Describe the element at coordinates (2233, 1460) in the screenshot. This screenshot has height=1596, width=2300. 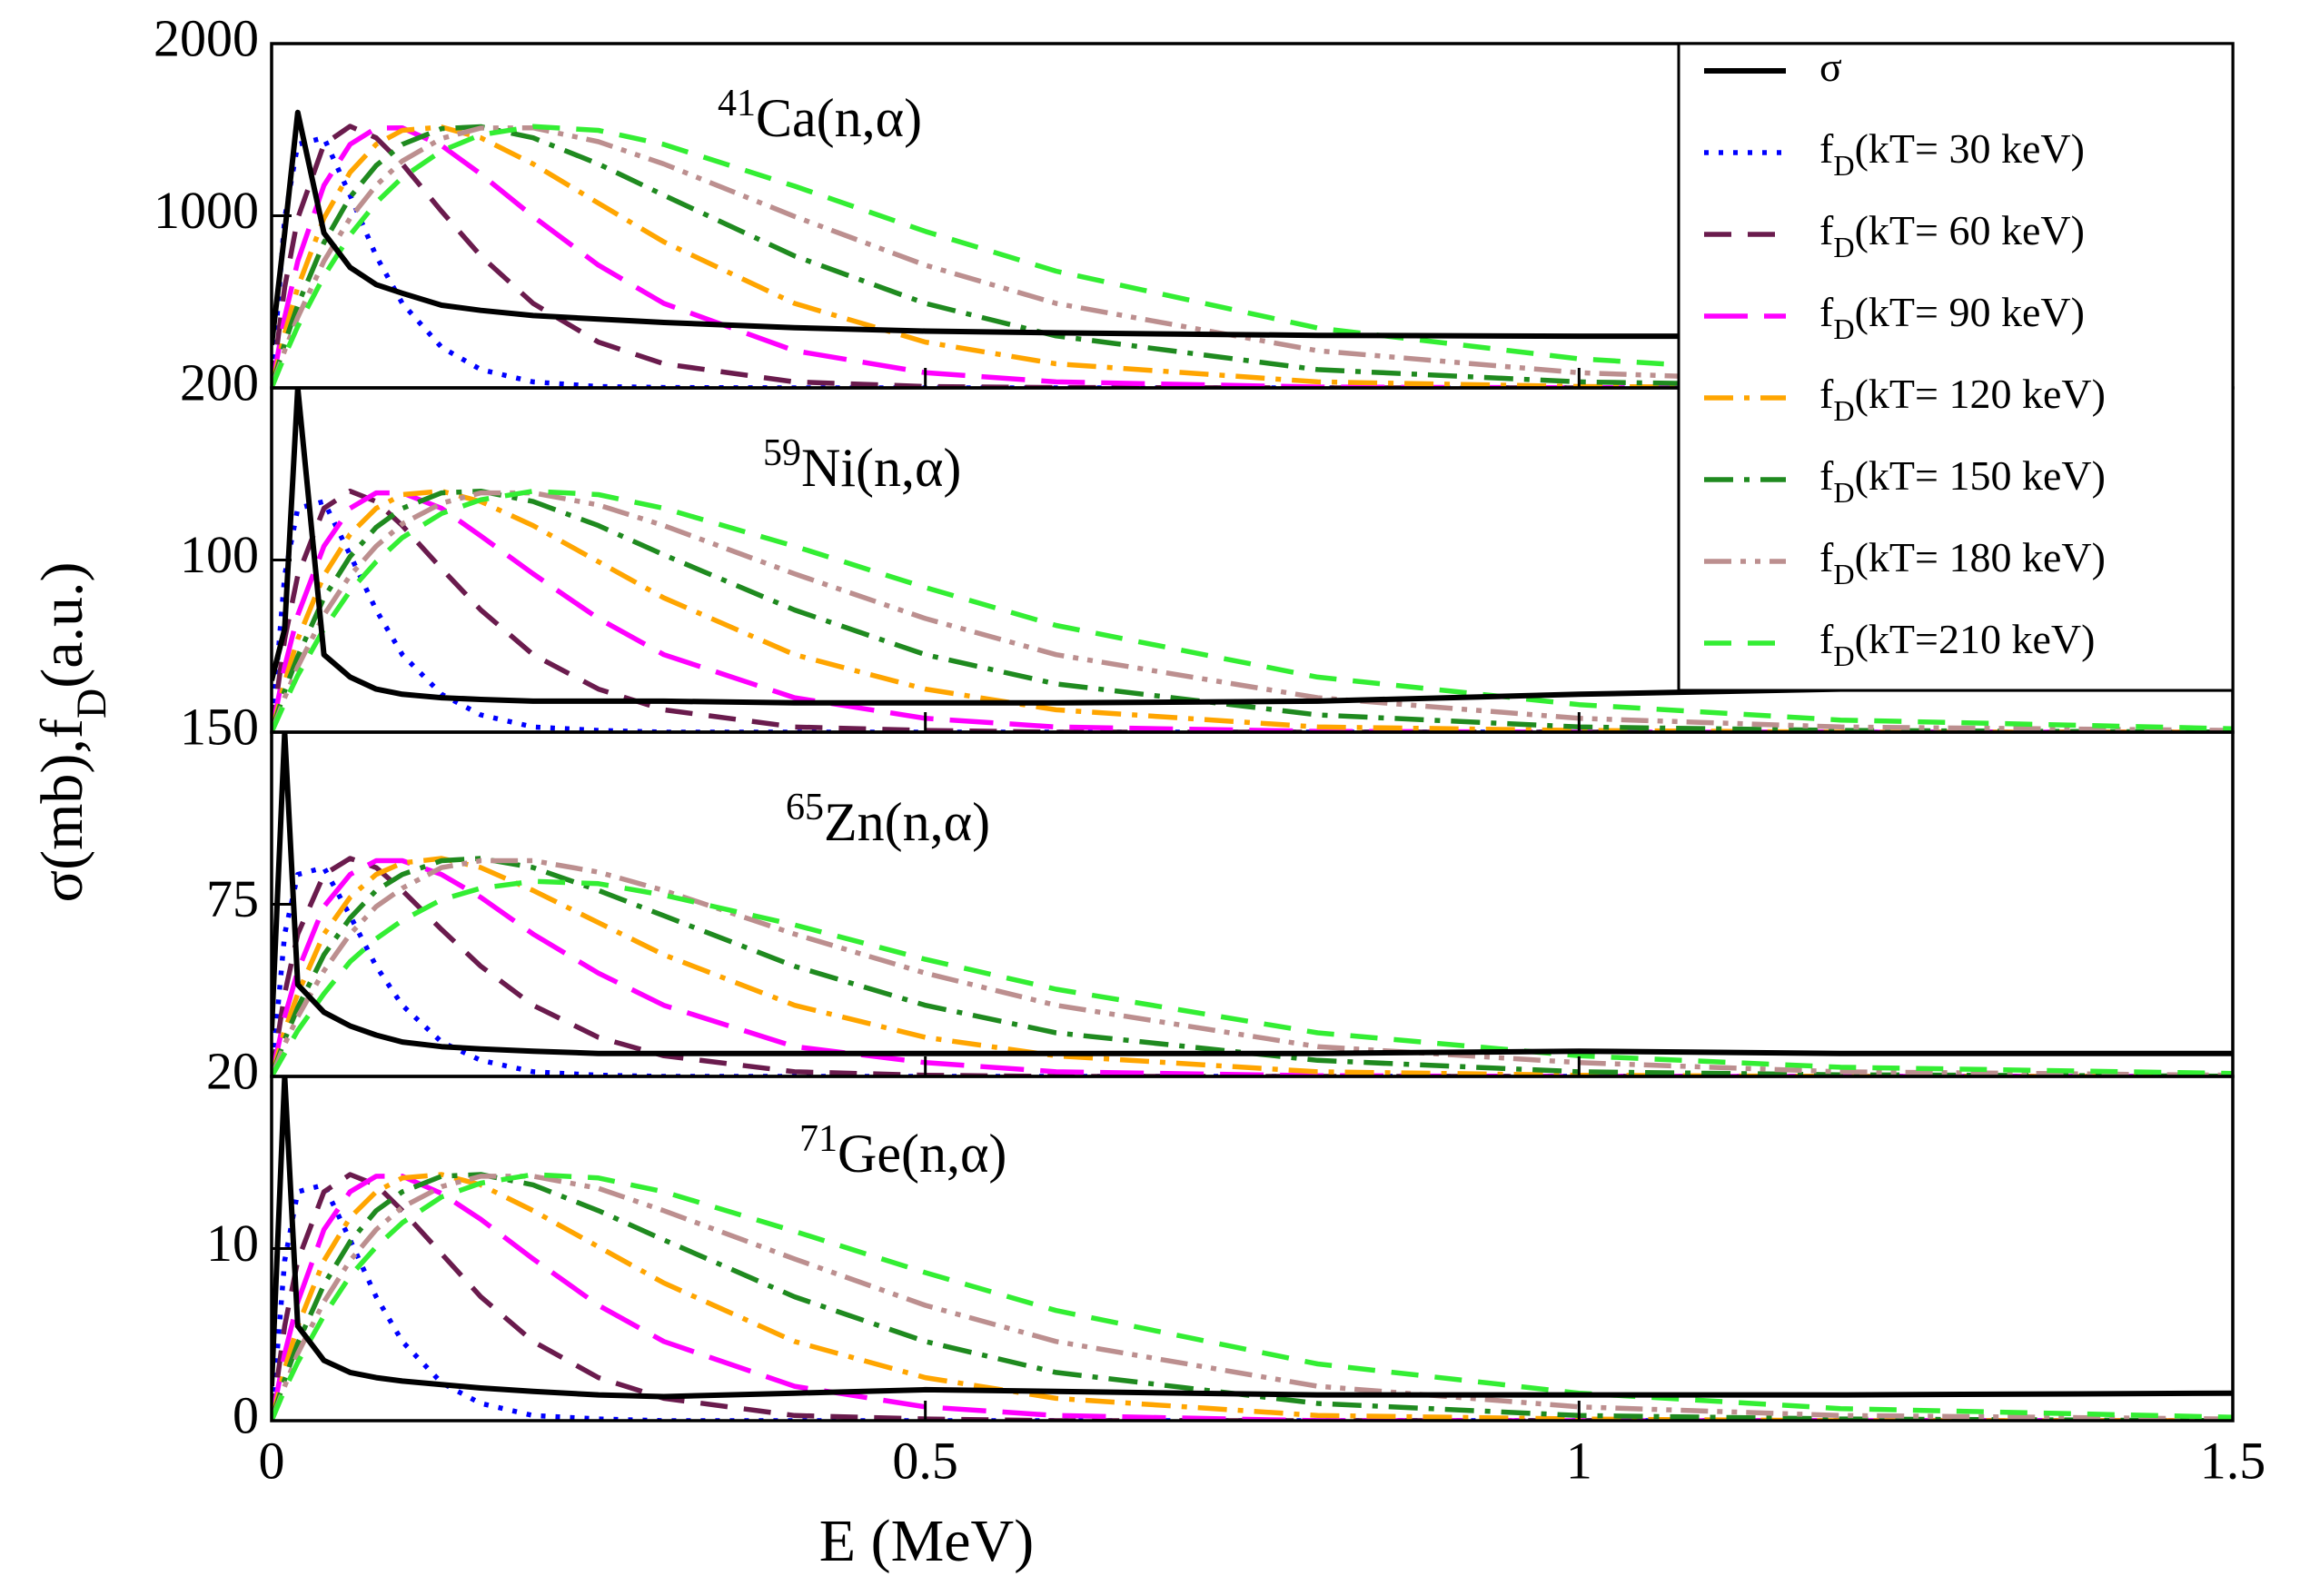
I see `x-tick-label: 1.5` at that location.